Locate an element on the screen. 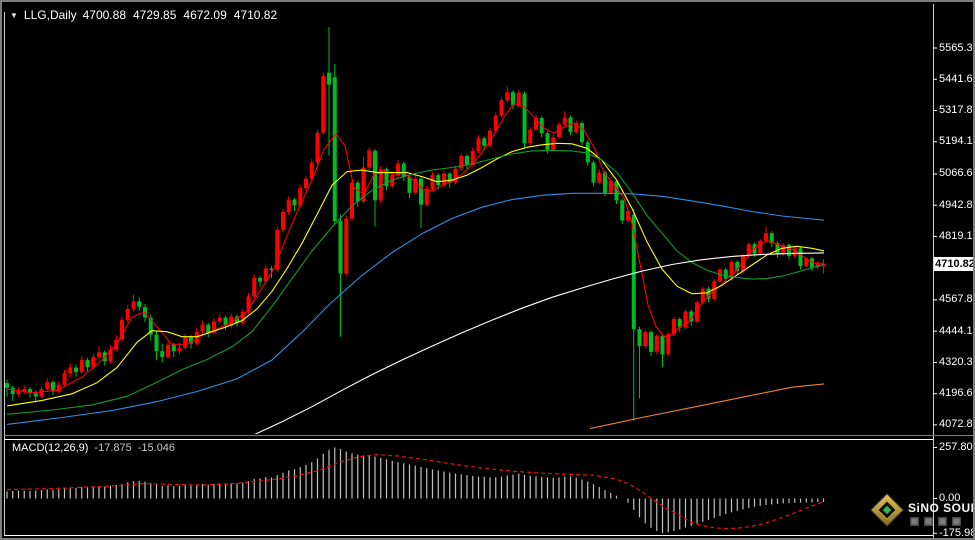  price-axis-label: 4072.85 is located at coordinates (957, 424).